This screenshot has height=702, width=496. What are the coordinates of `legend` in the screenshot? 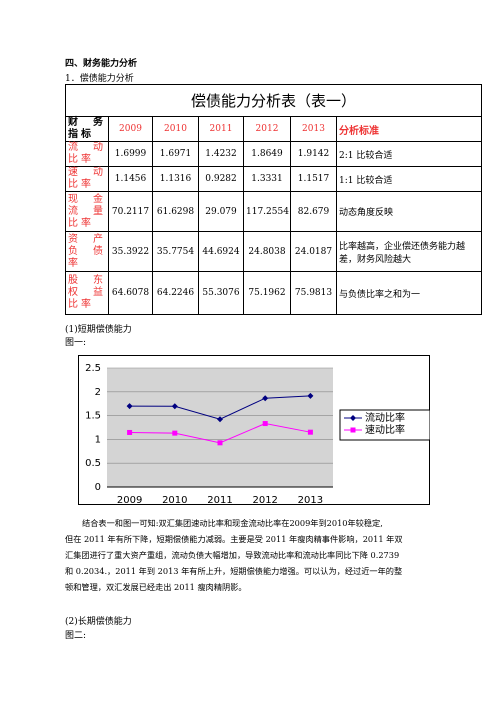 It's located at (384, 425).